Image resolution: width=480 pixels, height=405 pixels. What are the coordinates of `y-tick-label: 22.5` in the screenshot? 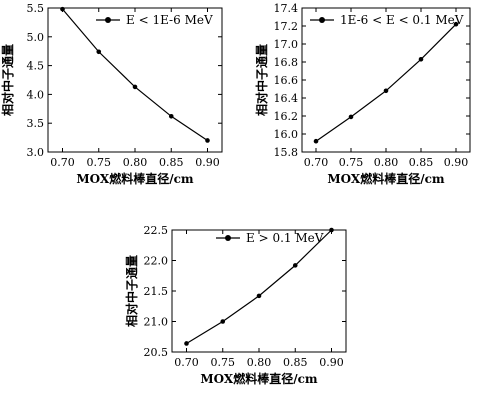 It's located at (156, 230).